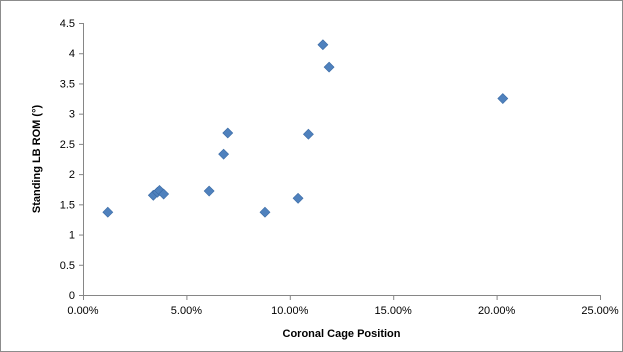 The image size is (623, 352). Describe the element at coordinates (343, 306) in the screenshot. I see `x-axis-ticks: 0.00% 5.00% 10.00% 15.00% 20.00% 25.00%` at that location.